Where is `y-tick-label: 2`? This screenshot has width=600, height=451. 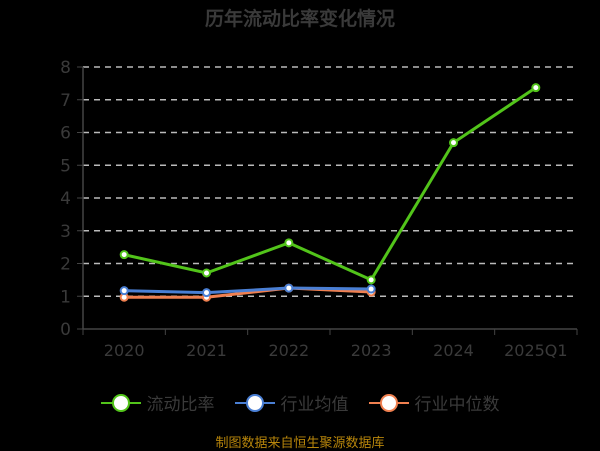 y-tick-label: 2 is located at coordinates (65, 265).